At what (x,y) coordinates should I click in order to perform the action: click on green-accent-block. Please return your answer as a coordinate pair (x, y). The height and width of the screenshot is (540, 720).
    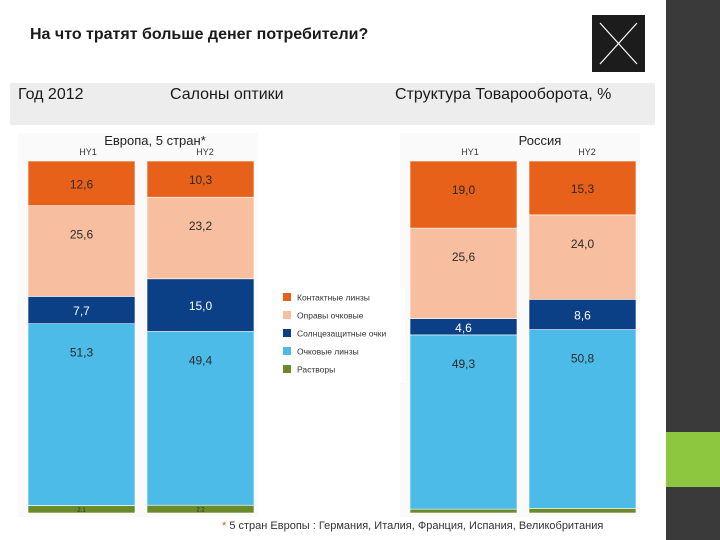
    Looking at the image, I should click on (693, 459).